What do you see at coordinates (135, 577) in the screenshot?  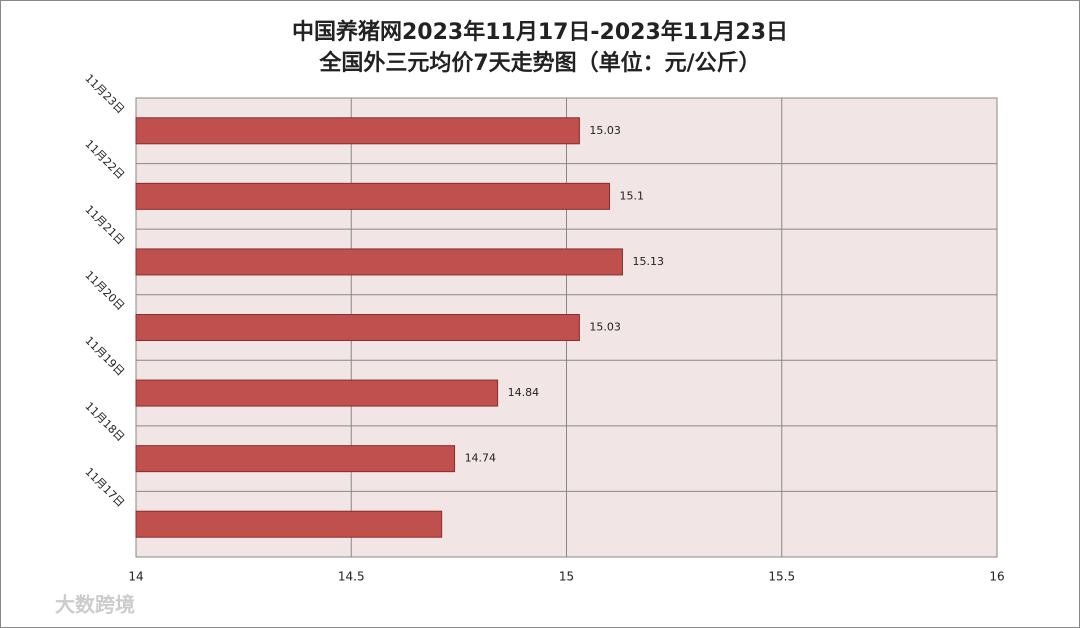 I see `x-tick-label: 14` at bounding box center [135, 577].